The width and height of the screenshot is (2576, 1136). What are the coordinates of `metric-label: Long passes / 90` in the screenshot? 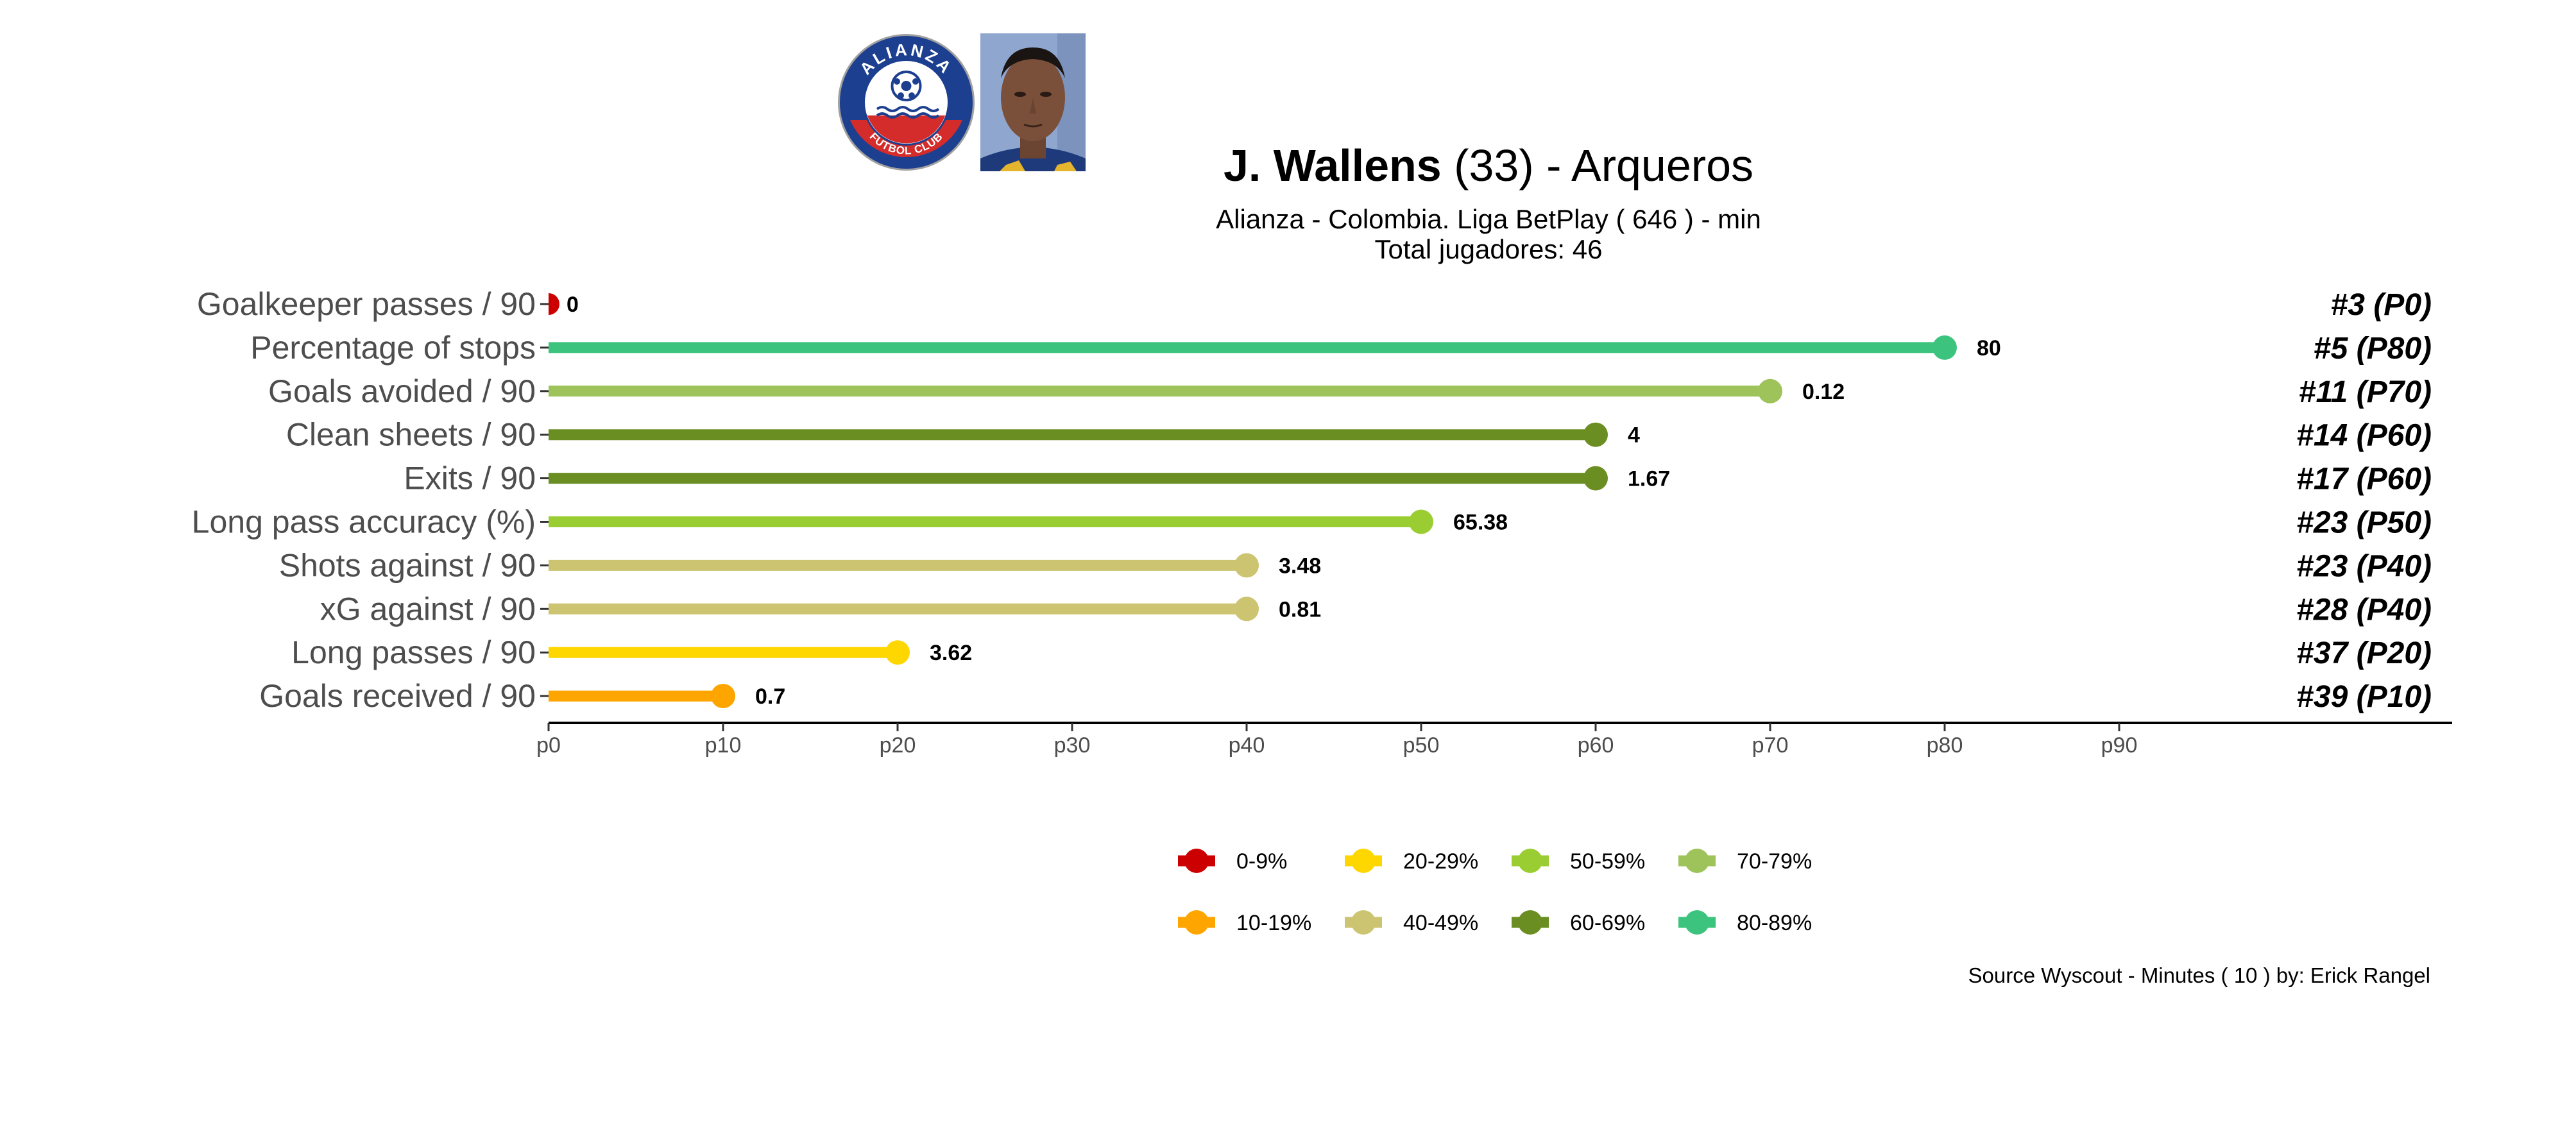 It's located at (413, 652).